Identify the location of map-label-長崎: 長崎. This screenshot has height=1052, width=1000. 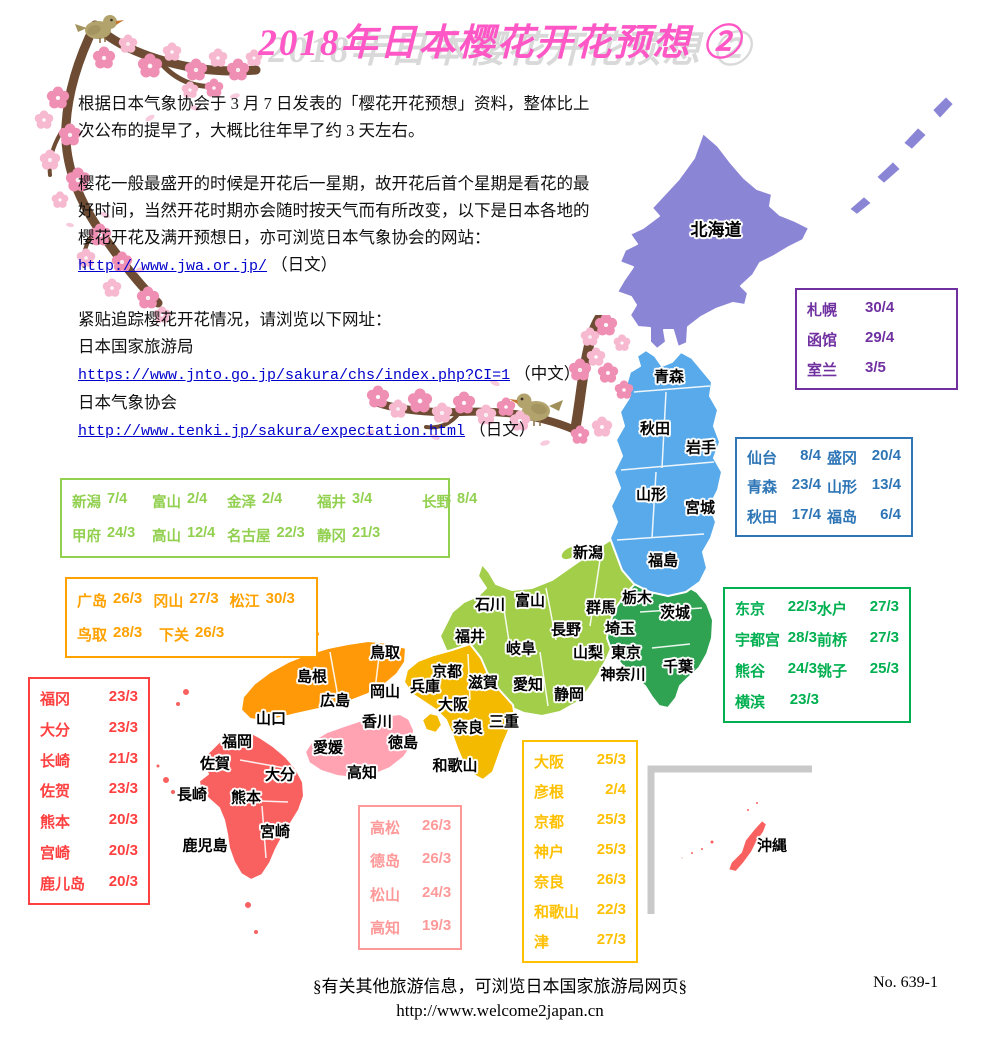
(192, 795).